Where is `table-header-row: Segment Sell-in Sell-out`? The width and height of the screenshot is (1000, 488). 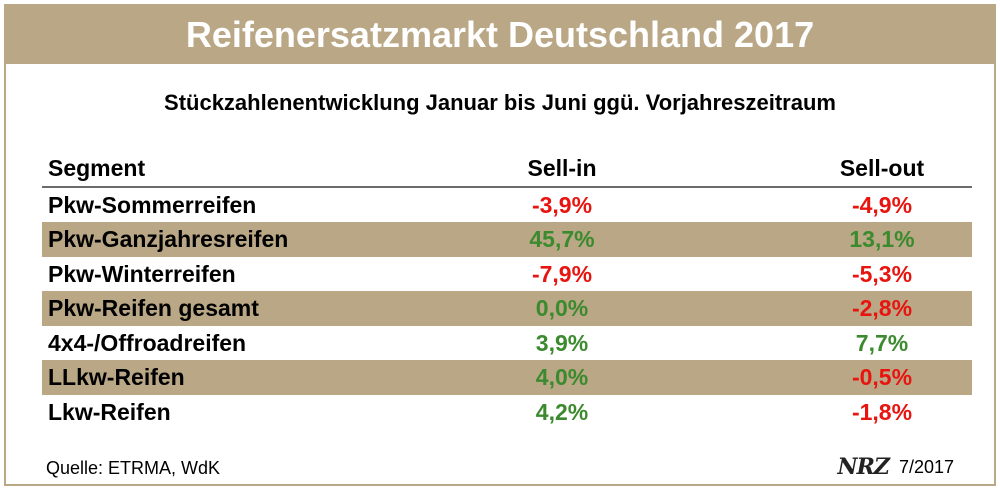
table-header-row: Segment Sell-in Sell-out is located at coordinates (507, 169).